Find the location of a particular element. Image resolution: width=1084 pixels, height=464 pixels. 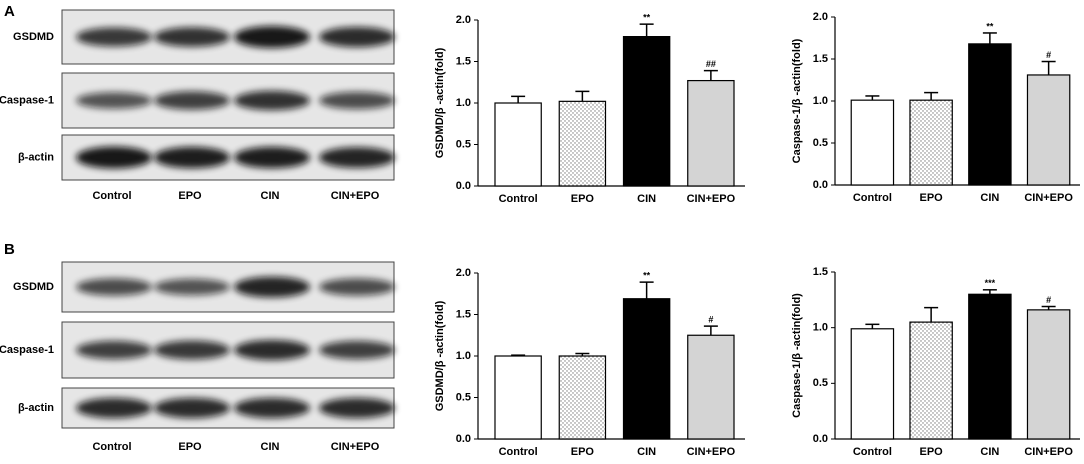

significance-label: ## is located at coordinates (711, 64).